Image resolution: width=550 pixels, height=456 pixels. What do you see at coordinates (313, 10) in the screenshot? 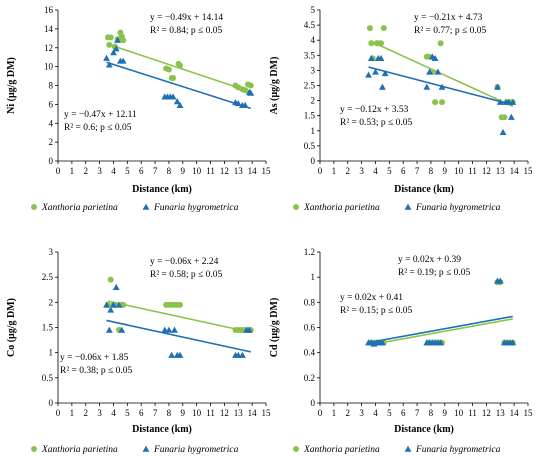
I see `y-tick-label: 5` at bounding box center [313, 10].